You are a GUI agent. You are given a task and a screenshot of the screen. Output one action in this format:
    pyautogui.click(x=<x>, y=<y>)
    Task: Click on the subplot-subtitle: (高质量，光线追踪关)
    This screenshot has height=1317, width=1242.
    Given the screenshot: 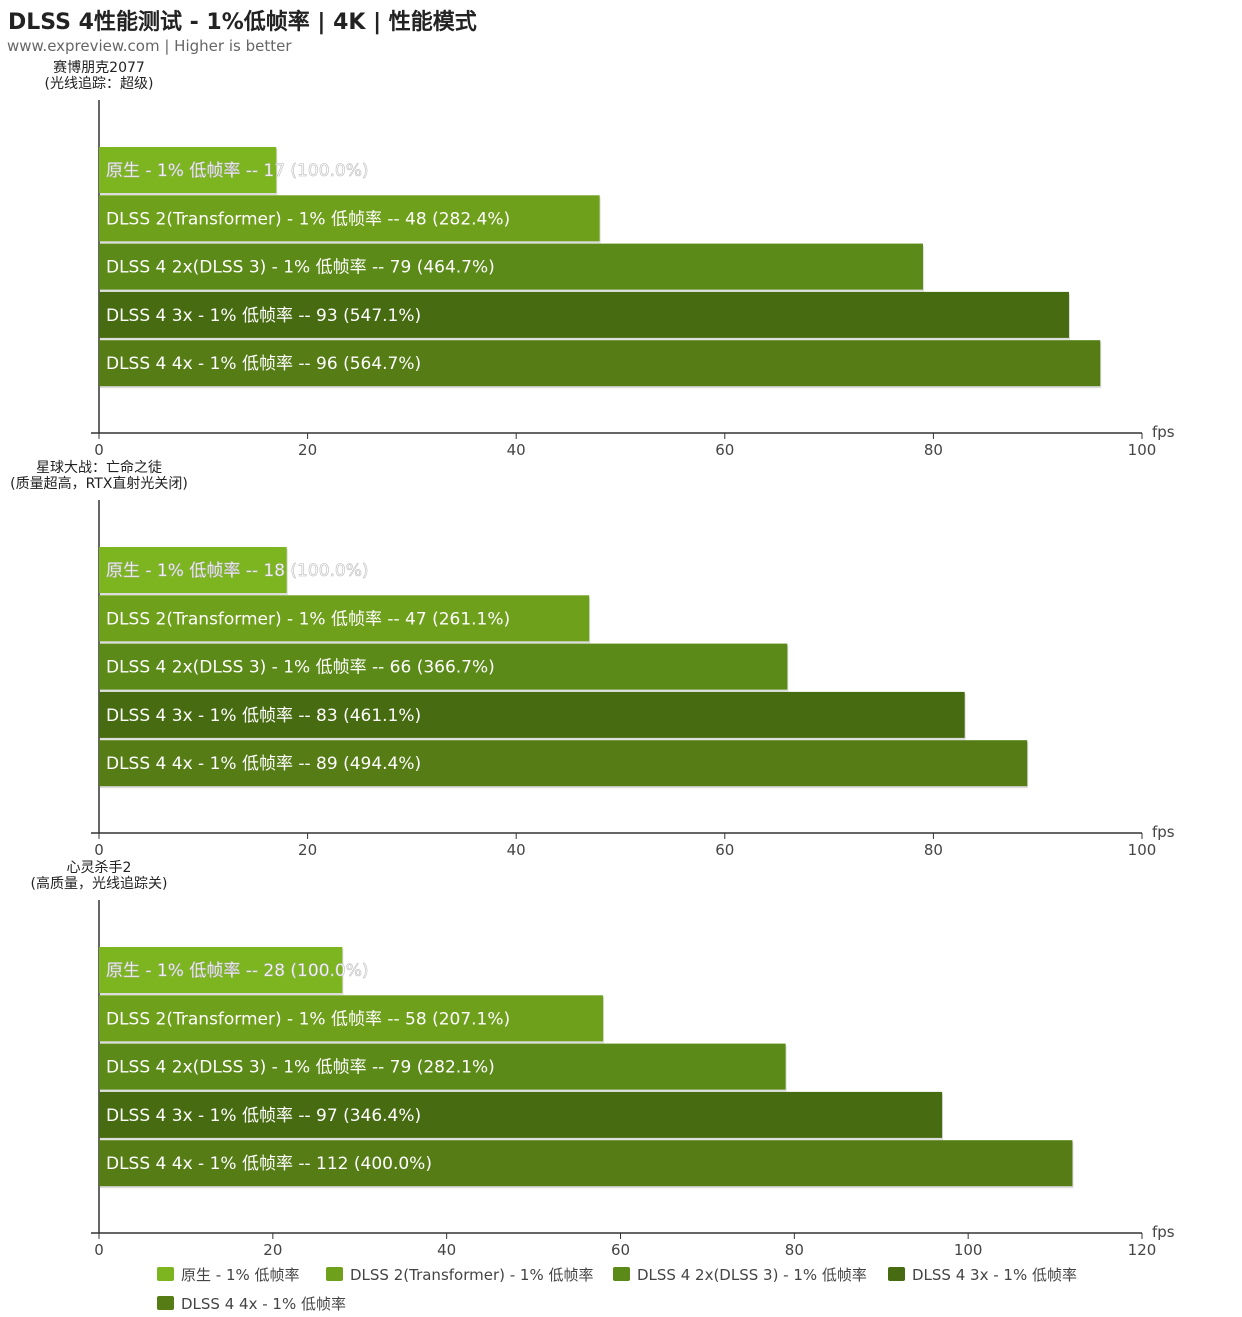 What is the action you would take?
    pyautogui.click(x=99, y=883)
    